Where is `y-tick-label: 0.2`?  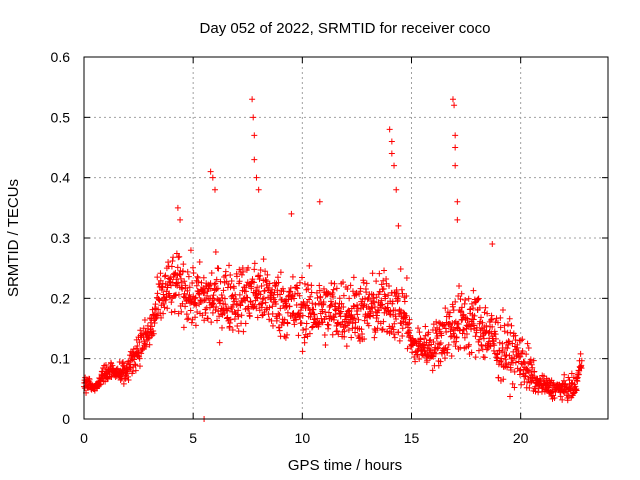
y-tick-label: 0.2 is located at coordinates (61, 298).